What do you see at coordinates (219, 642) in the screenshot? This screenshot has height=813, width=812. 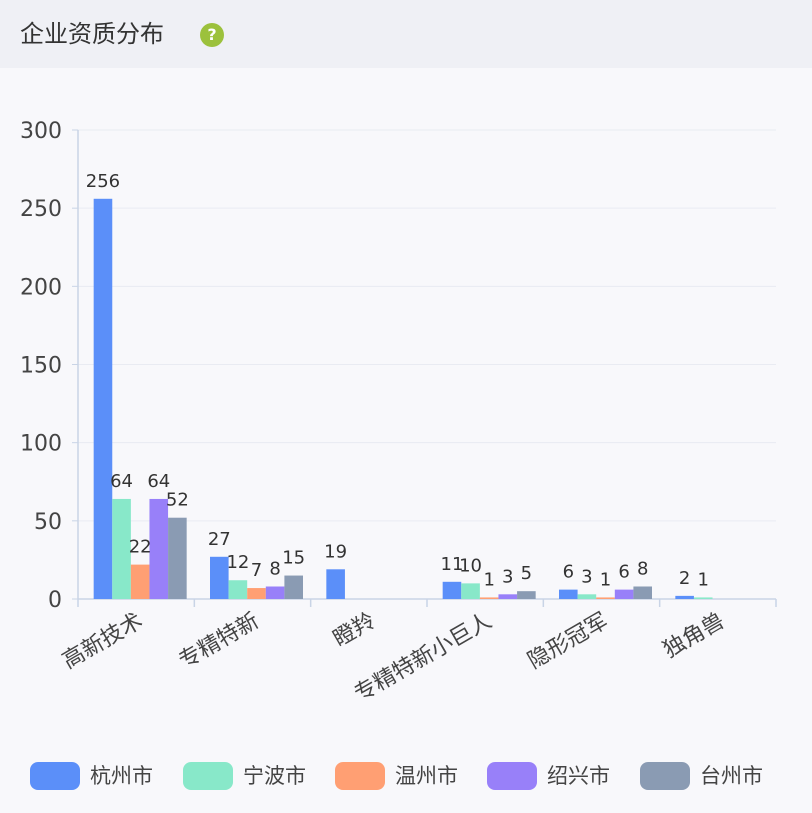 I see `x-tick-label: 专精特新` at bounding box center [219, 642].